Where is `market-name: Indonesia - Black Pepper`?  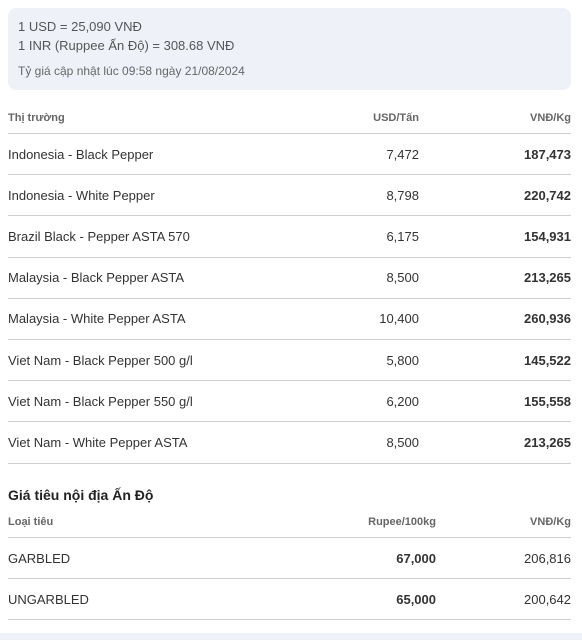
market-name: Indonesia - Black Pepper is located at coordinates (81, 154).